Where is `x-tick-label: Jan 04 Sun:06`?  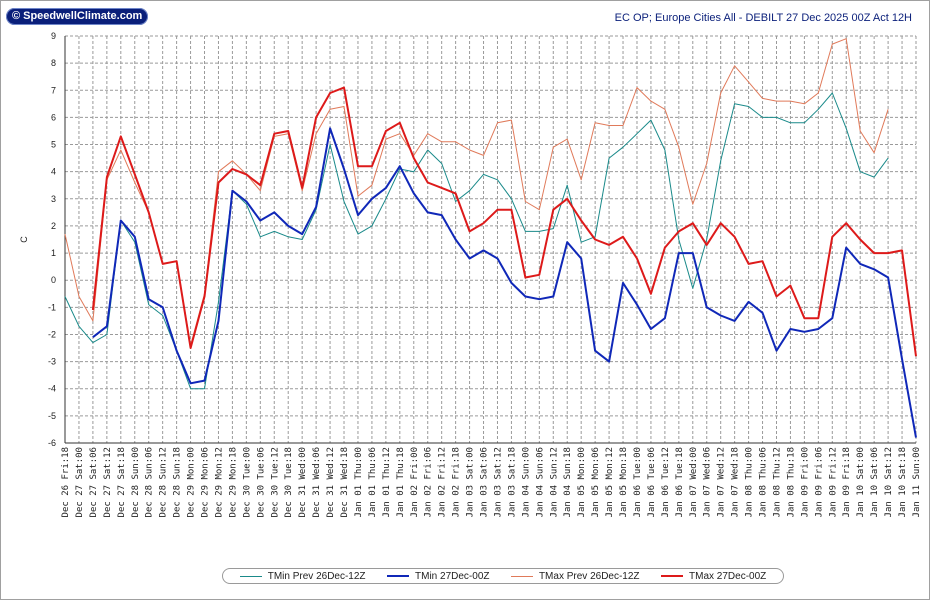 x-tick-label: Jan 04 Sun:06 is located at coordinates (540, 482).